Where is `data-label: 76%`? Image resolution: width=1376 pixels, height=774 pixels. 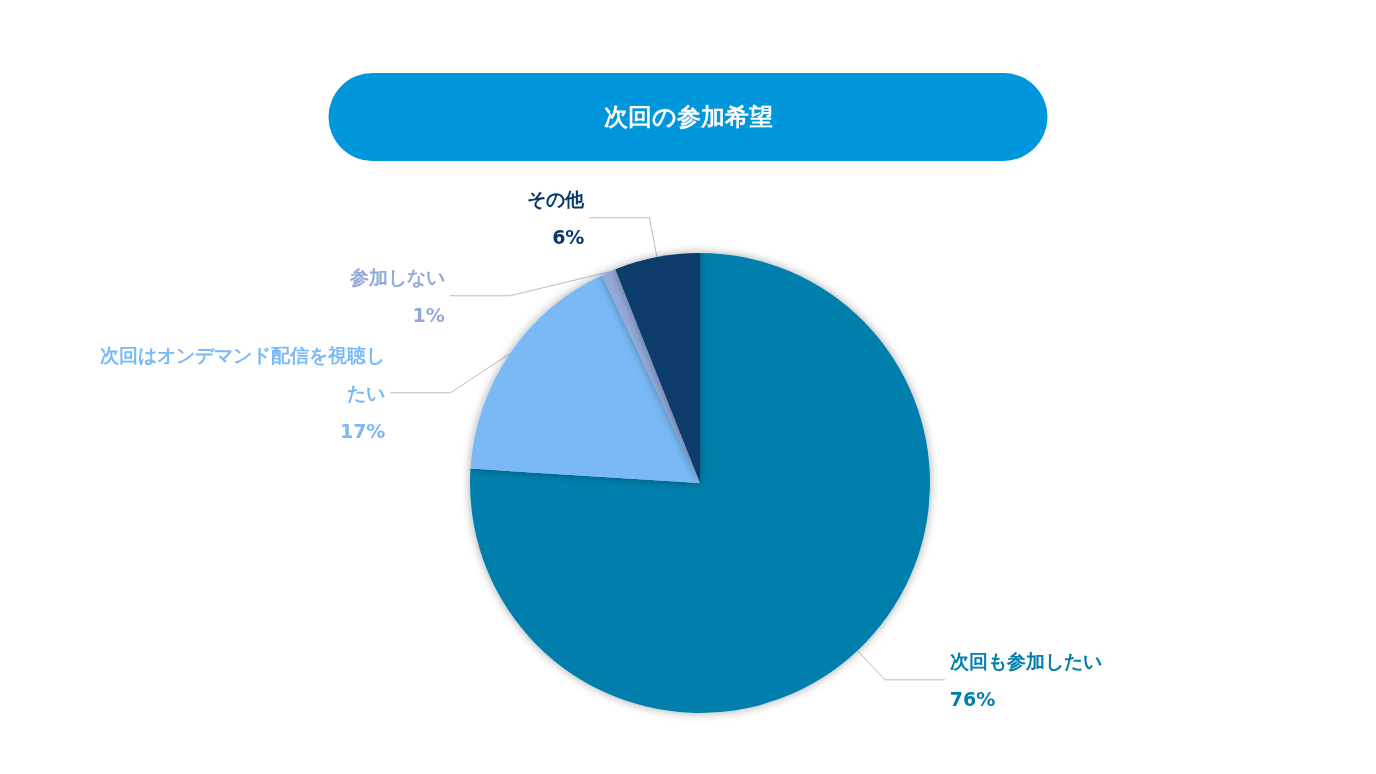
data-label: 76% is located at coordinates (972, 698).